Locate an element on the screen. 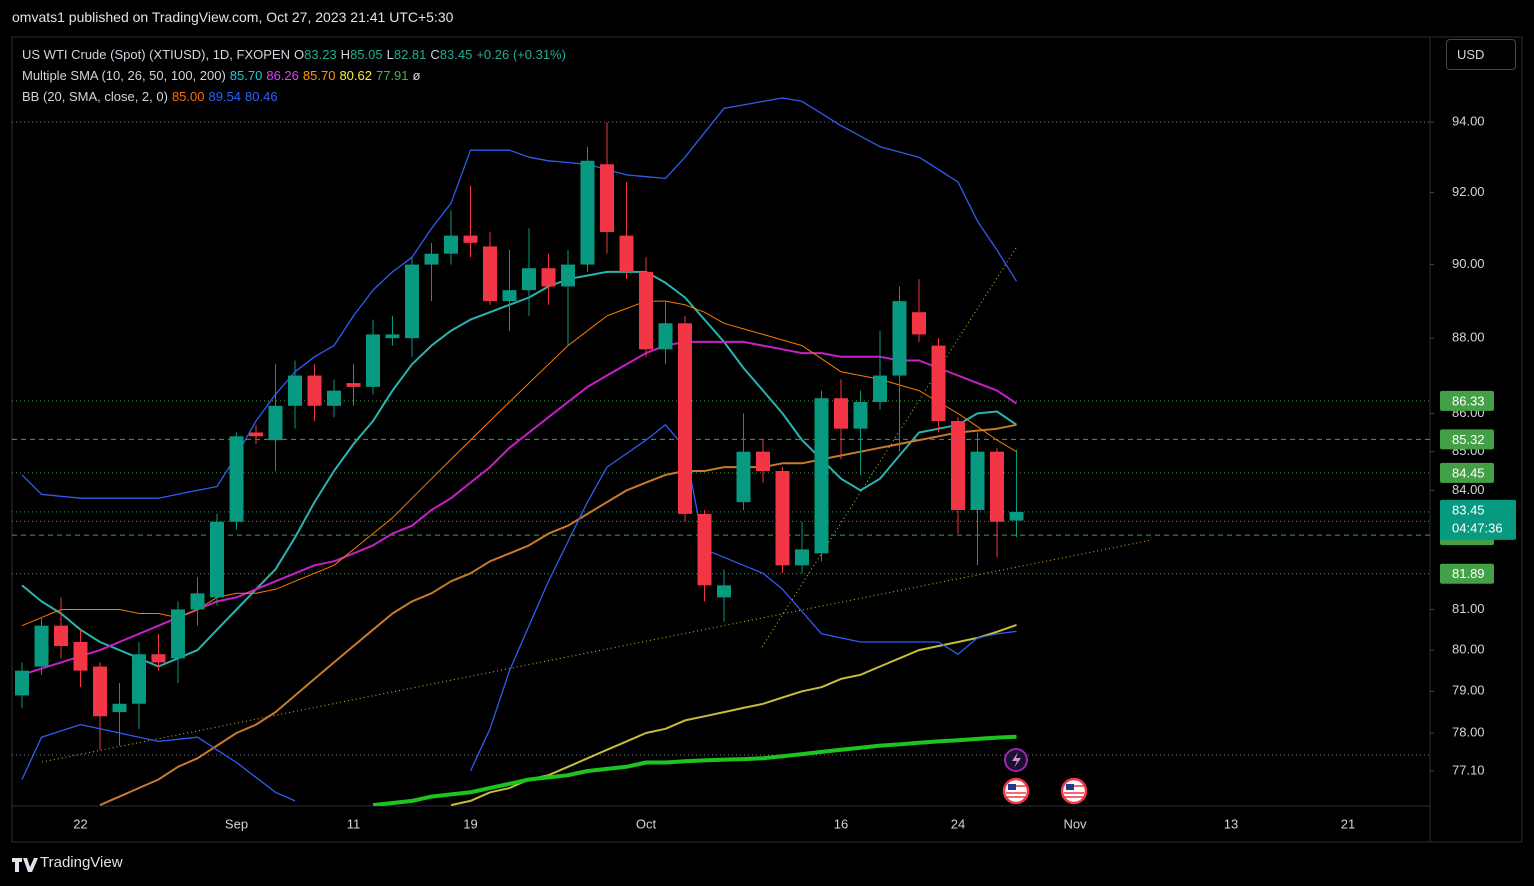 This screenshot has width=1534, height=886. indicator-value: 89.54 is located at coordinates (225, 96).